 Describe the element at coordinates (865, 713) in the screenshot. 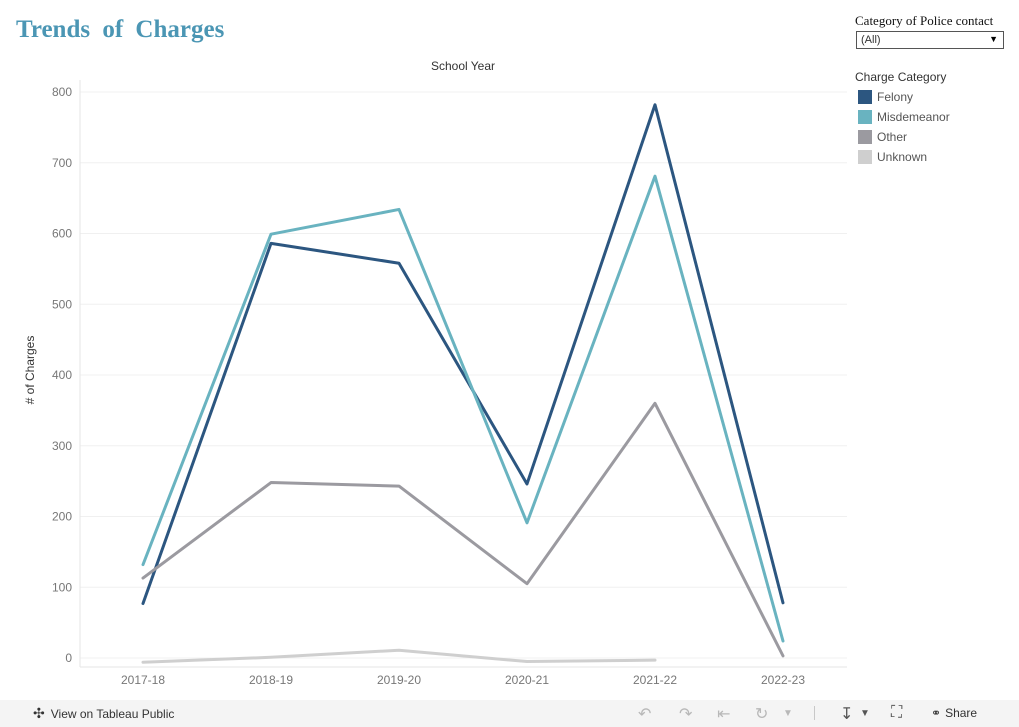

I see `download-dropdown-icon: ▼` at that location.